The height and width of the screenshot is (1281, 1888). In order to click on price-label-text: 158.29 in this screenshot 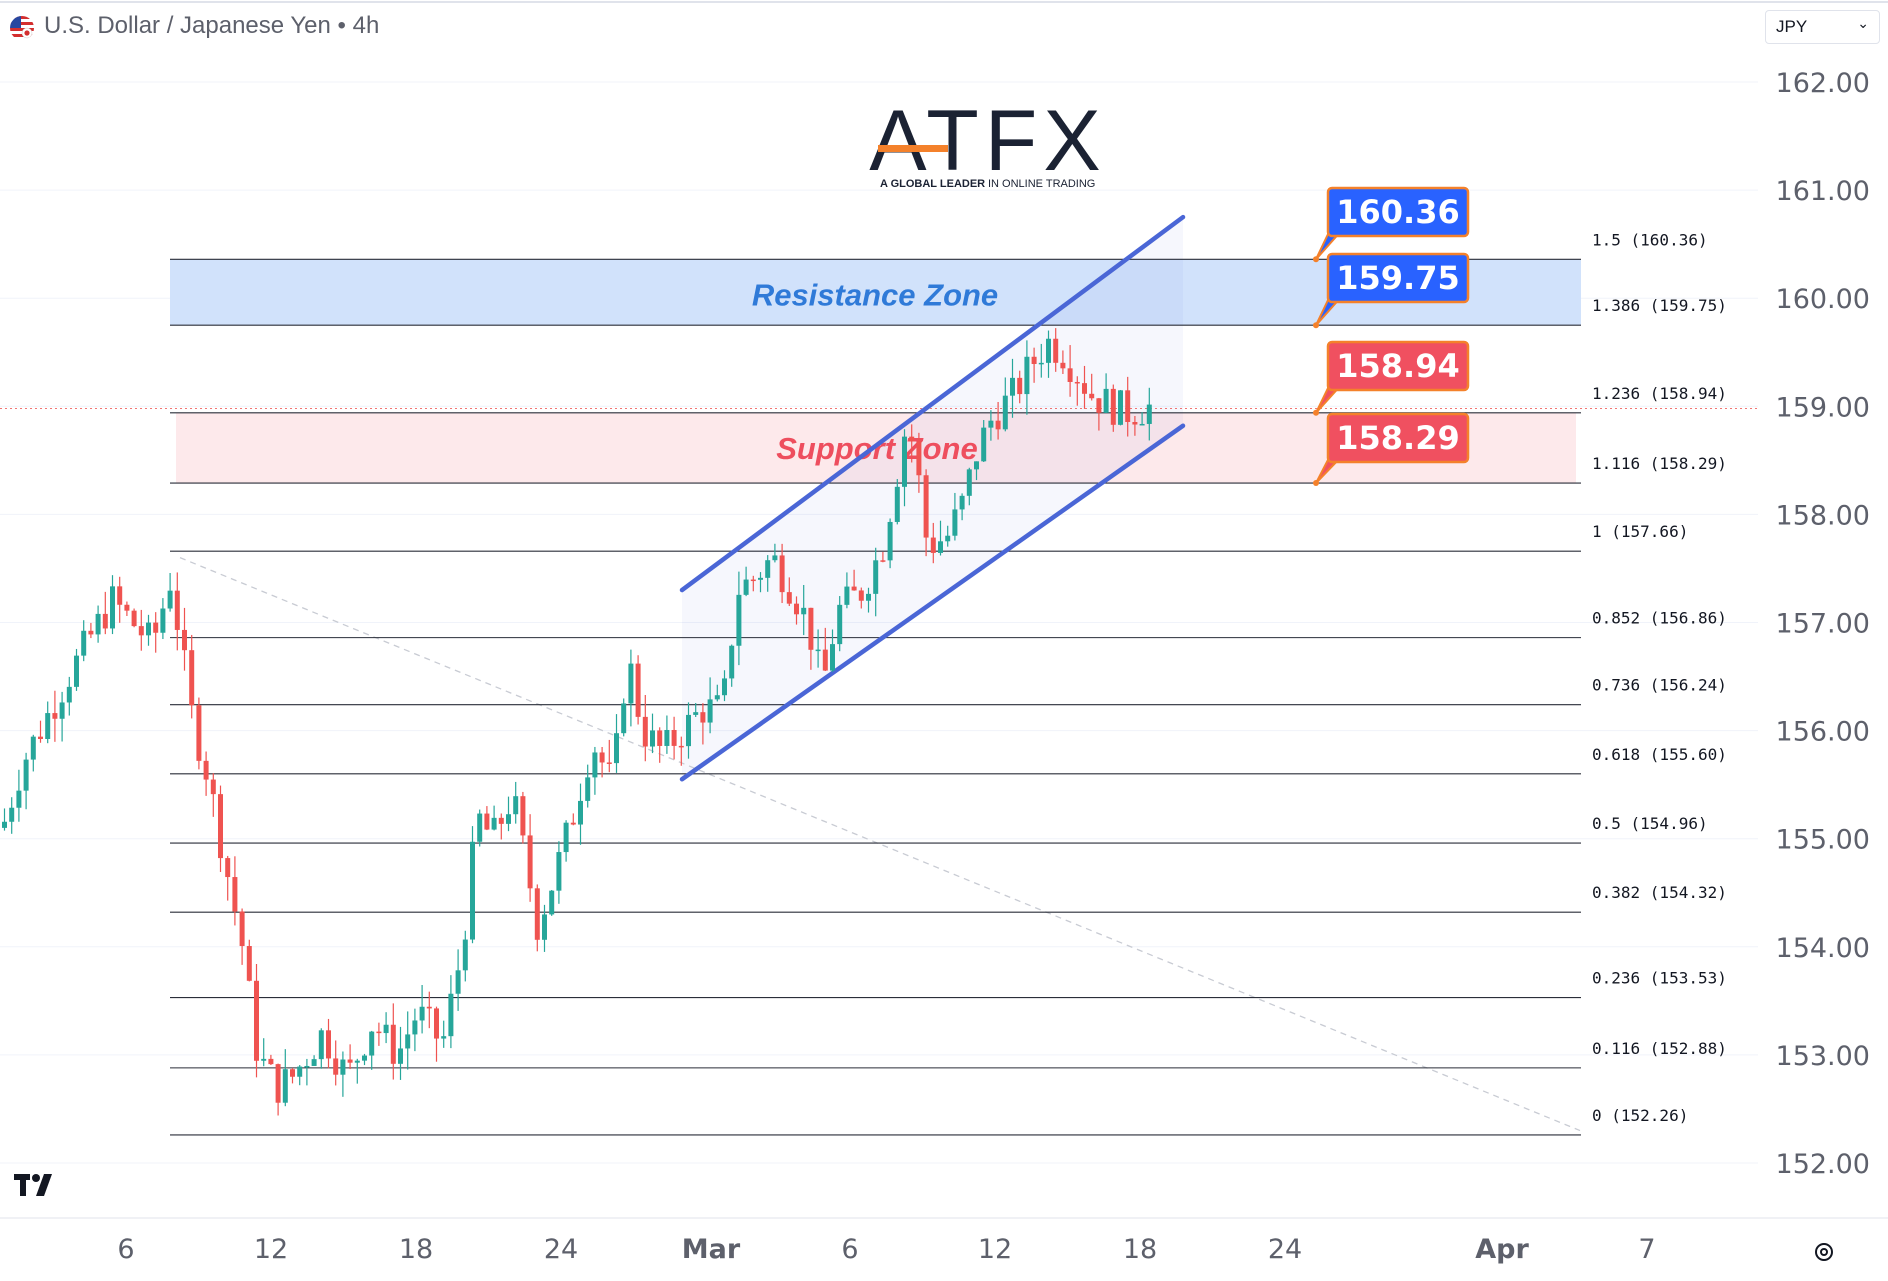, I will do `click(1397, 438)`.